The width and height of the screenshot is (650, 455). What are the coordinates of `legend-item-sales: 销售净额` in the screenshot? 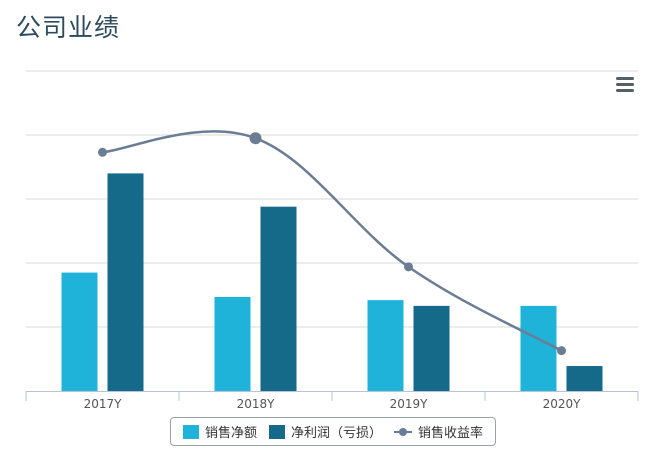 It's located at (219, 431).